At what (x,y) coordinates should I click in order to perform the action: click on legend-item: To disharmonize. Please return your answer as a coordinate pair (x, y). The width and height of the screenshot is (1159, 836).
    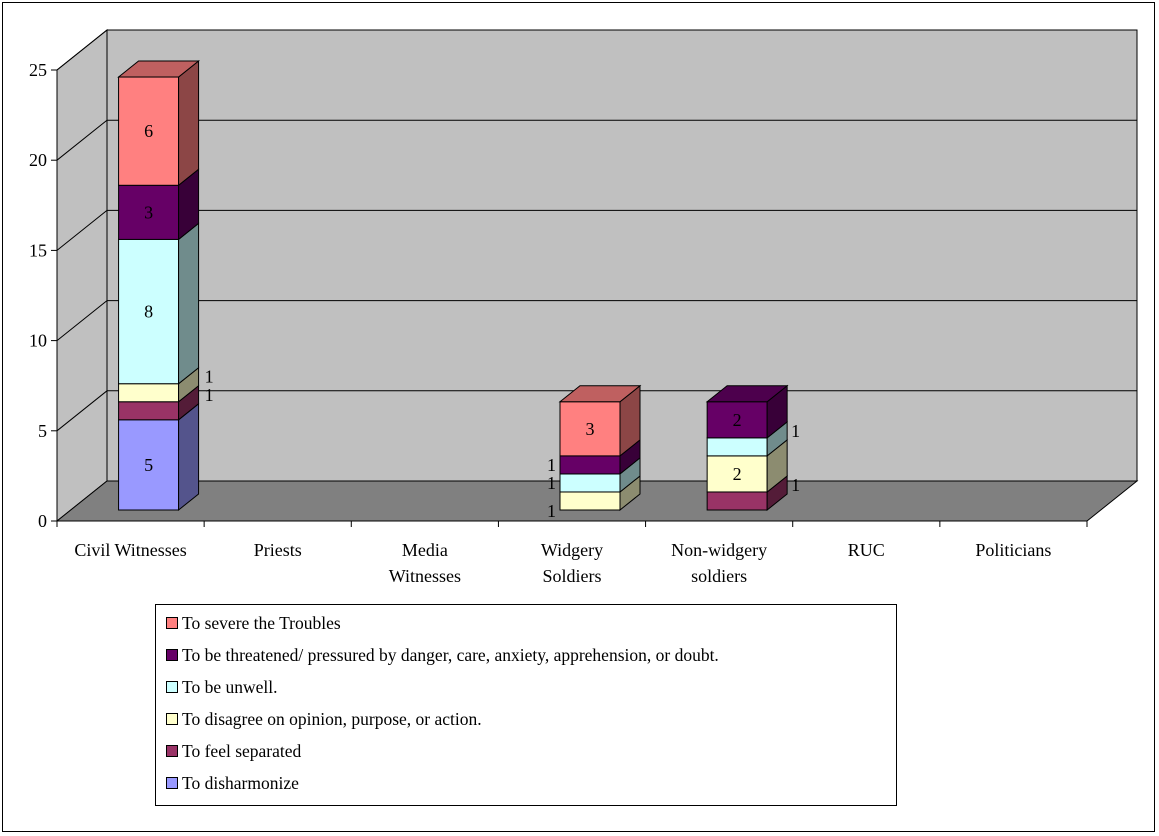
    Looking at the image, I should click on (232, 783).